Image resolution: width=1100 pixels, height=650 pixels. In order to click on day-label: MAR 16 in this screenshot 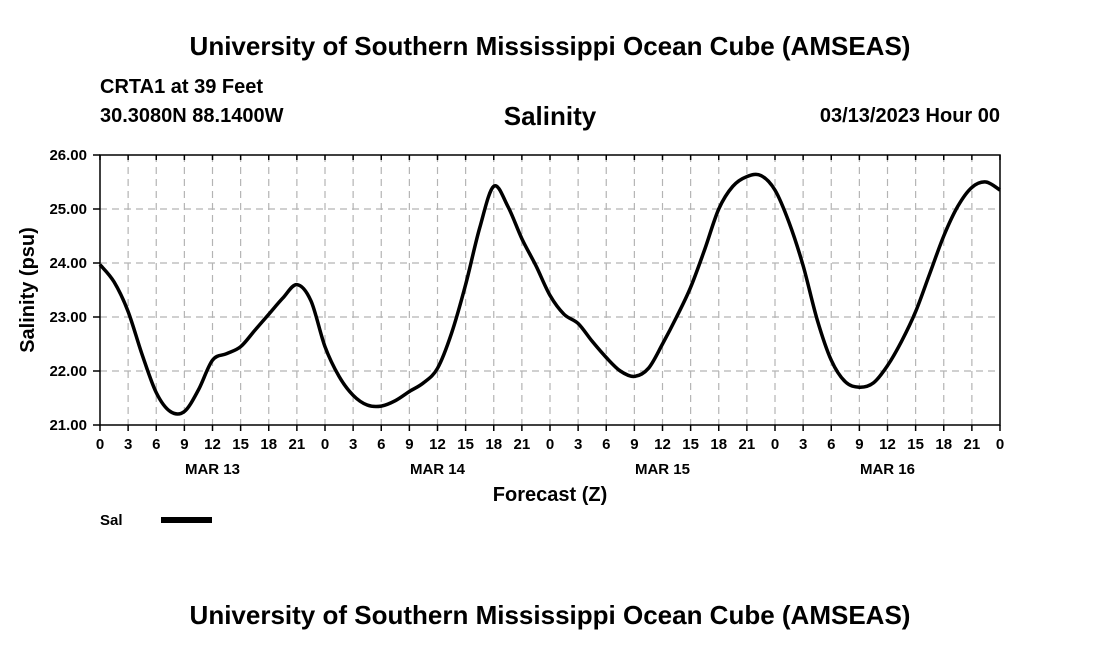, I will do `click(887, 469)`.